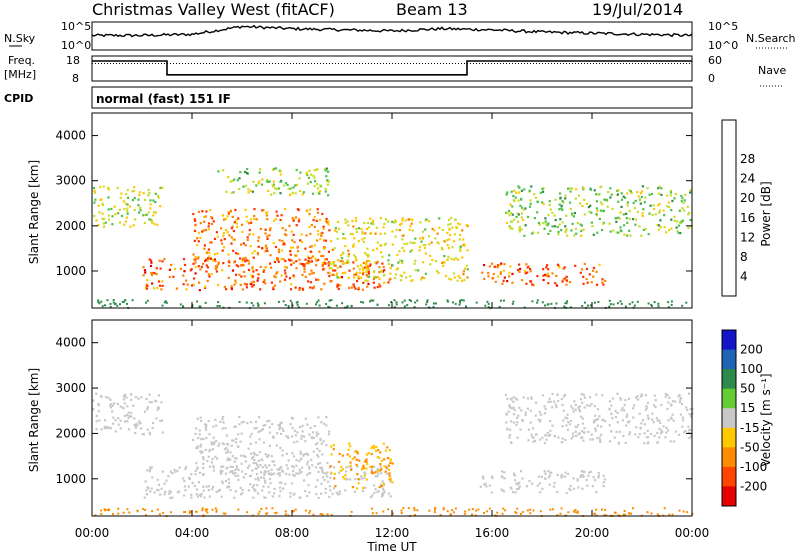 The image size is (800, 554). I want to click on colorbar-swatch, so click(729, 457).